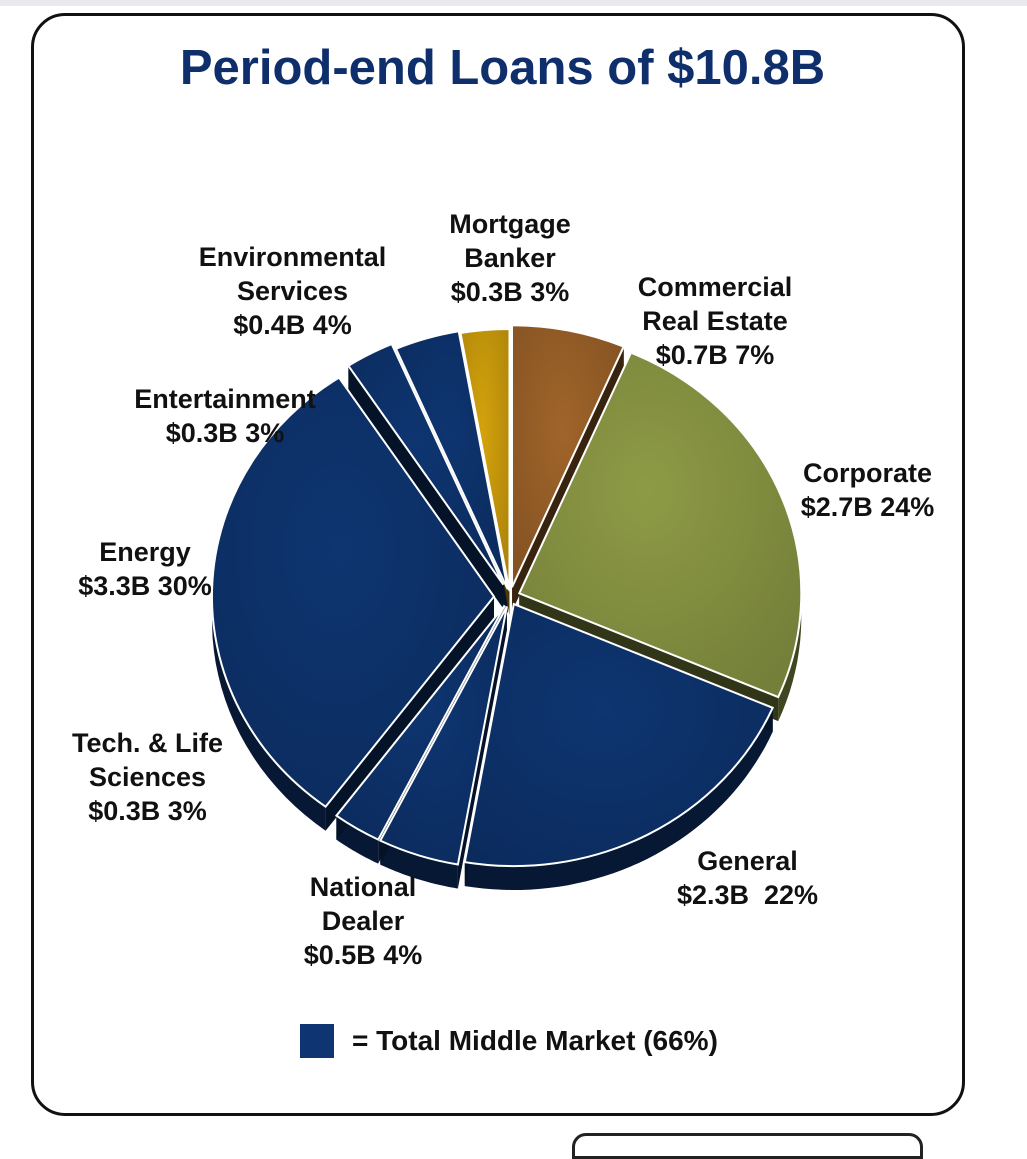 This screenshot has width=1027, height=1159. What do you see at coordinates (225, 433) in the screenshot?
I see `label-entertainment-line-1: $0.3B 3%` at bounding box center [225, 433].